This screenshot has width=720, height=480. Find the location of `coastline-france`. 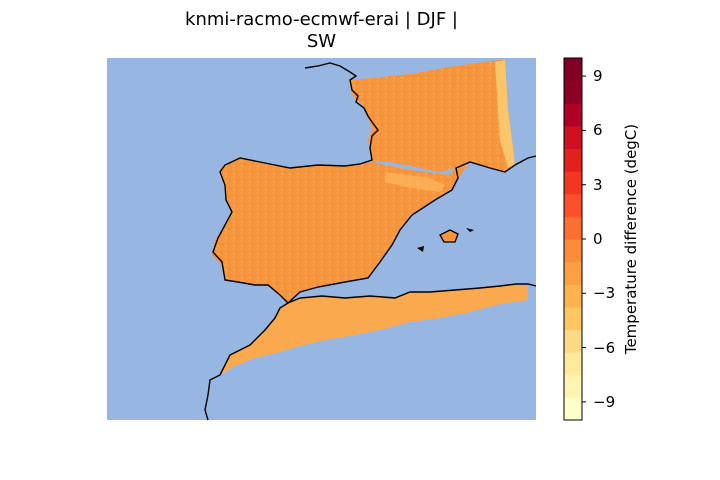

coastline-france is located at coordinates (341, 114).